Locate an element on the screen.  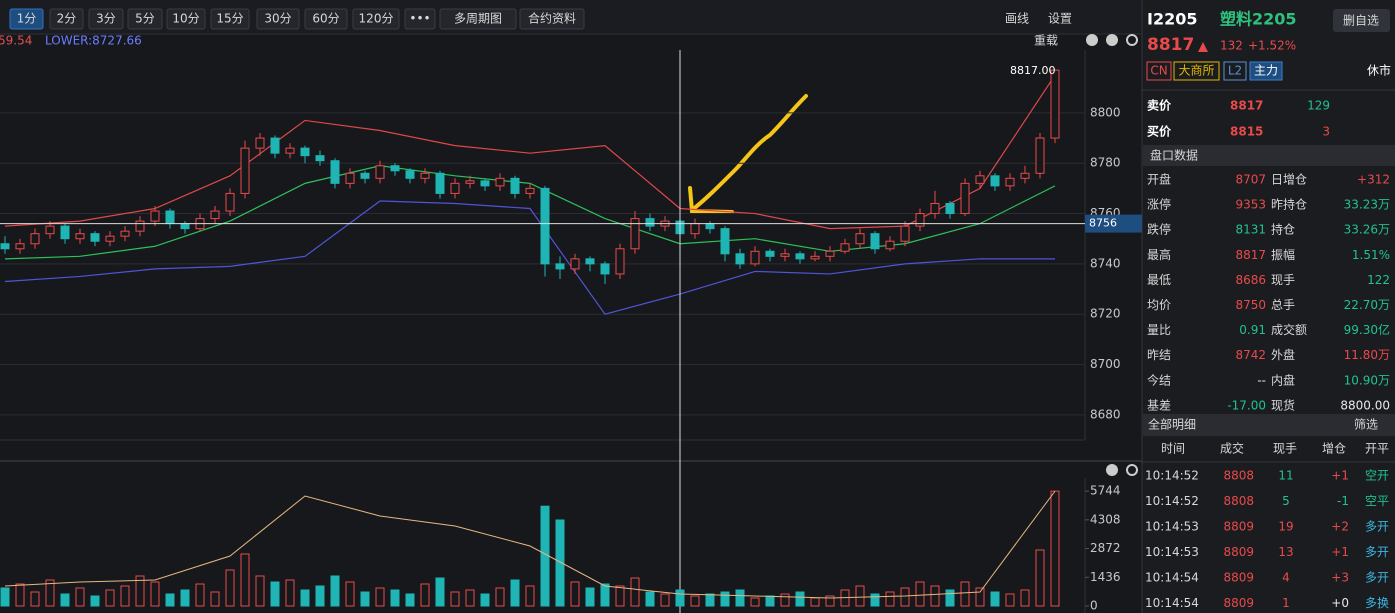
book-label: 持仓 is located at coordinates (1283, 229).